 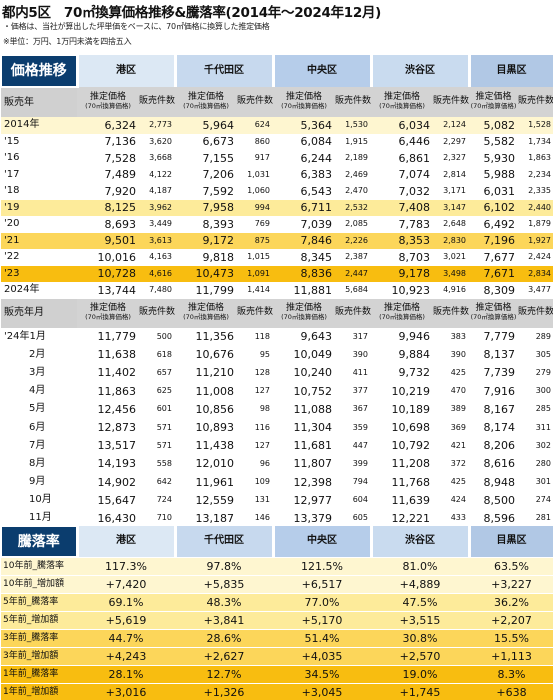 What do you see at coordinates (164, 463) in the screenshot?
I see `sales-count: 558` at bounding box center [164, 463].